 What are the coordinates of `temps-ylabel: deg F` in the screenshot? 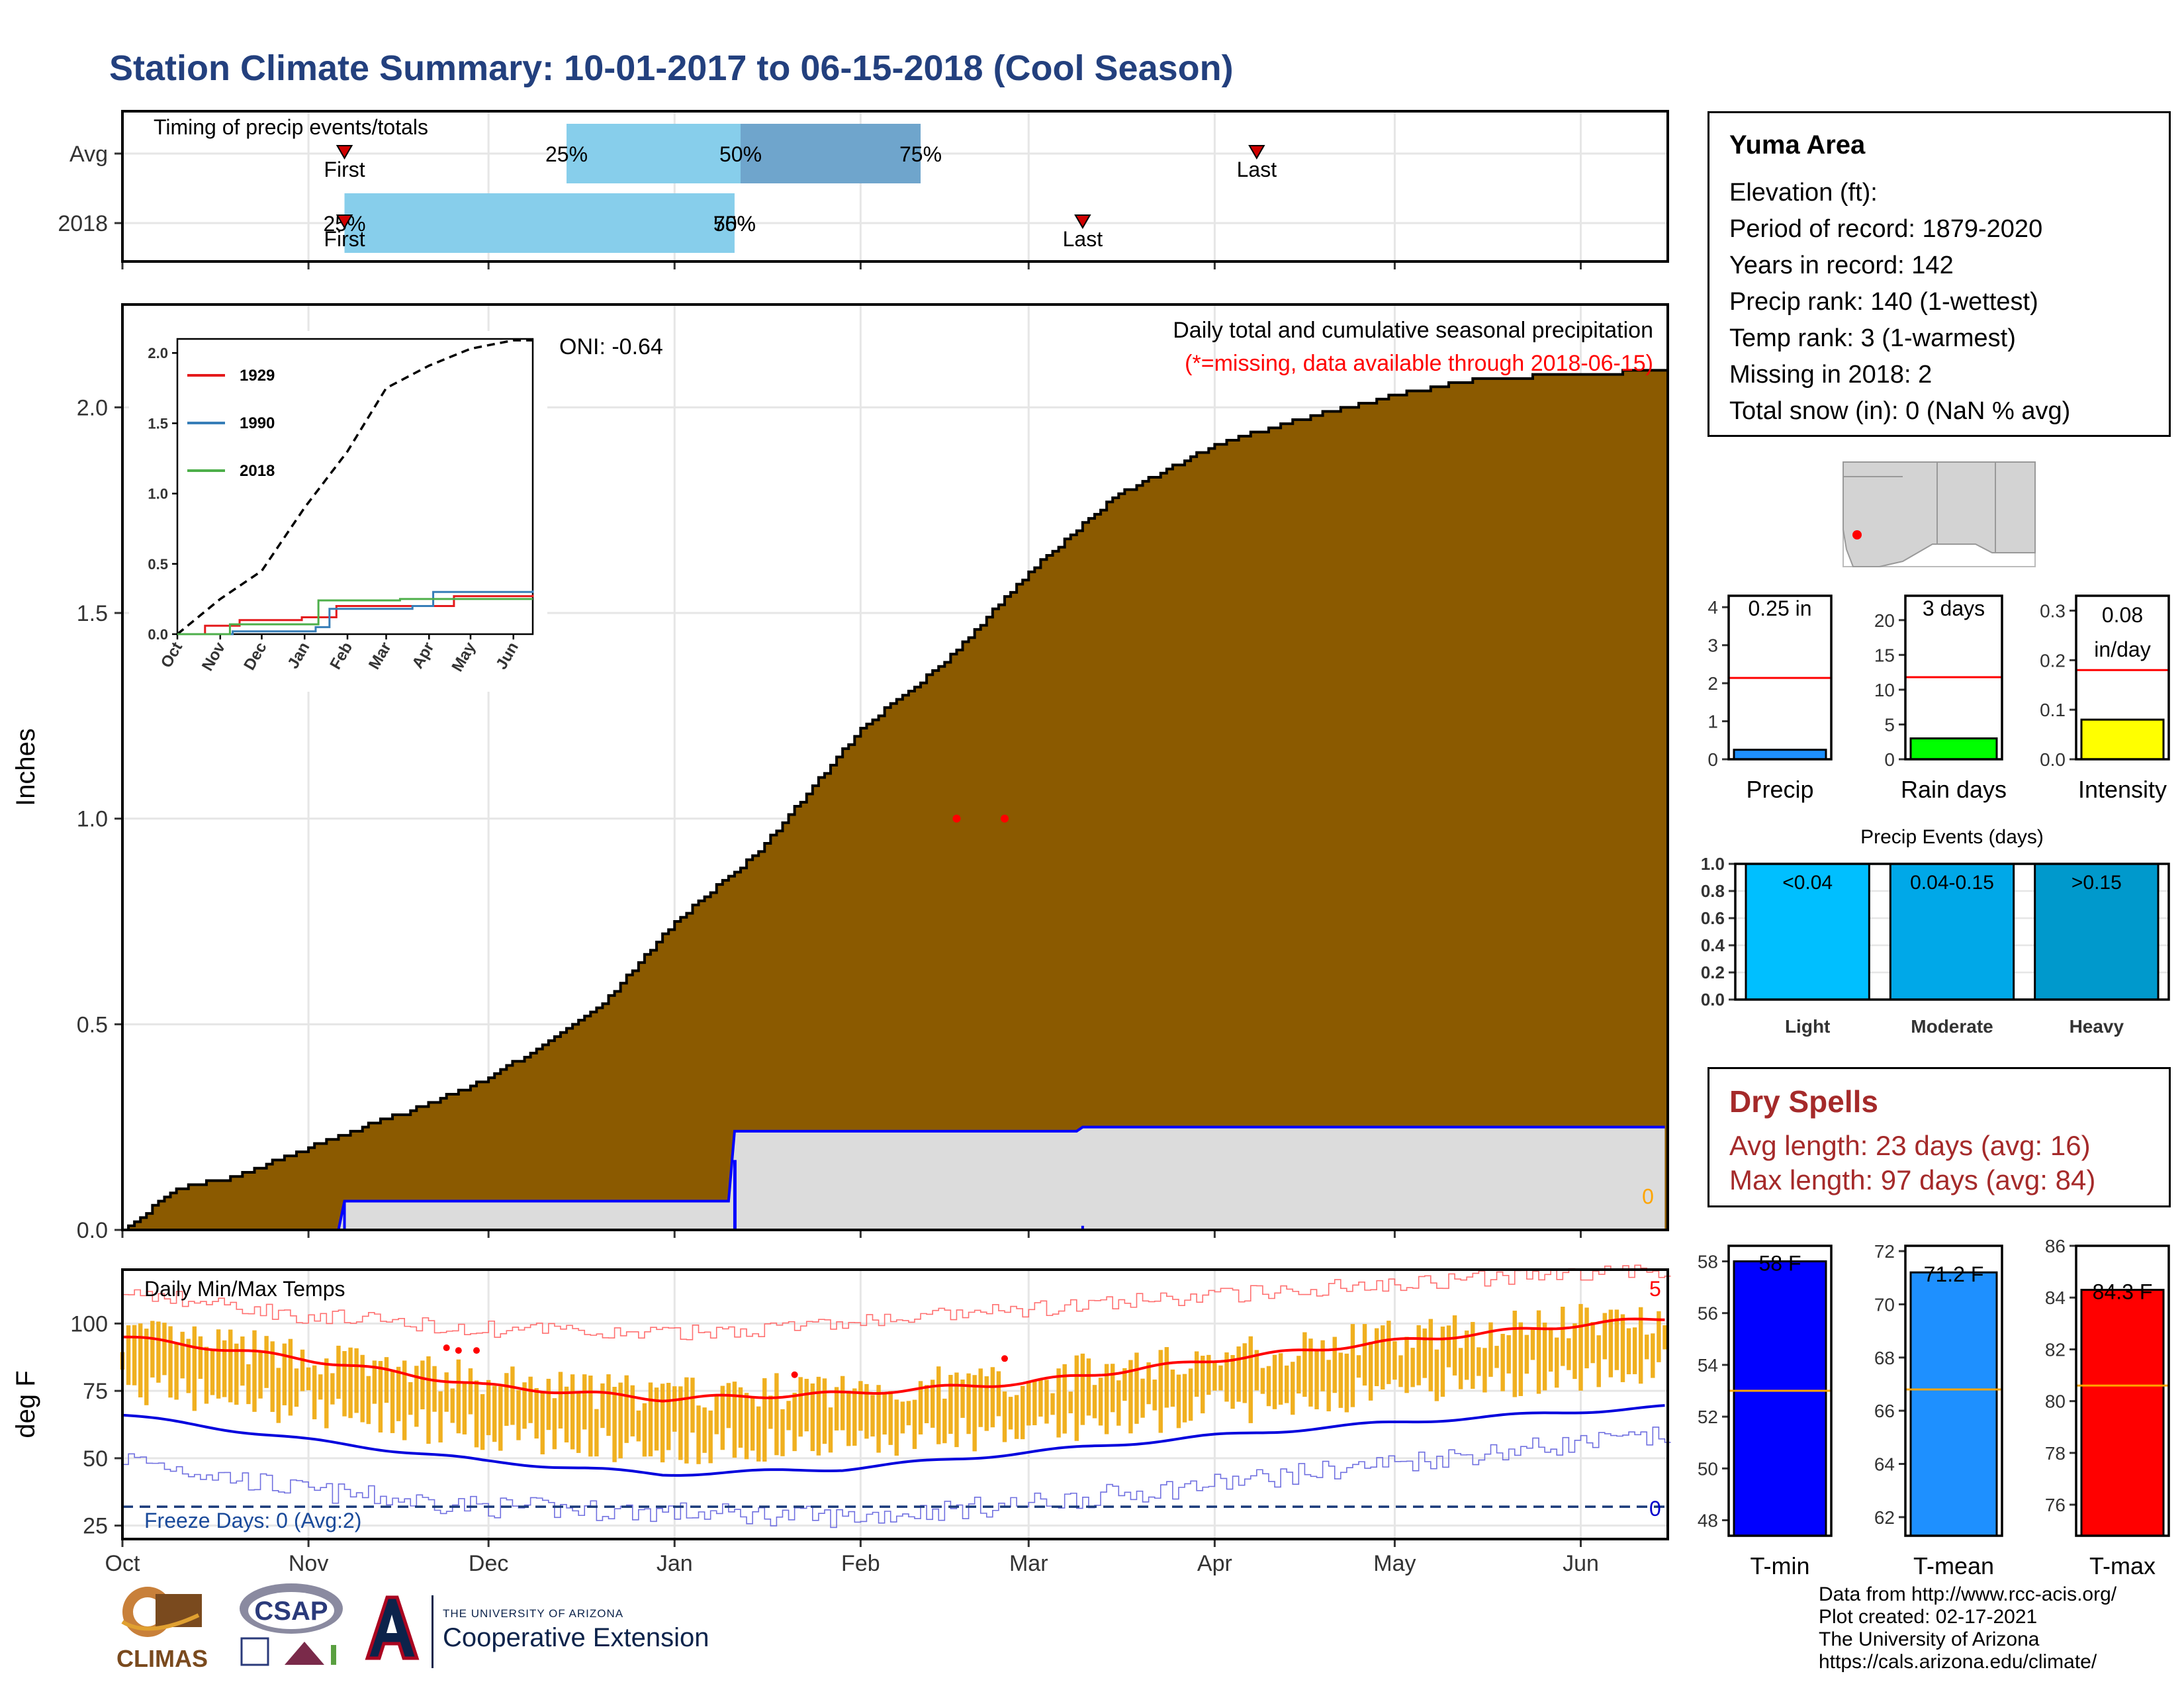 It's located at (26, 1404).